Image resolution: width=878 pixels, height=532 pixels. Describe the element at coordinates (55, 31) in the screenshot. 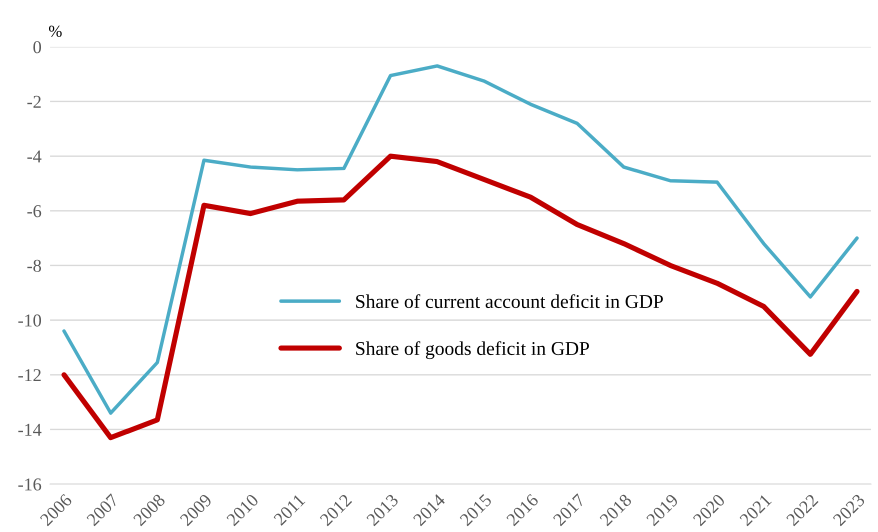

I see `y-axis-title: %` at that location.